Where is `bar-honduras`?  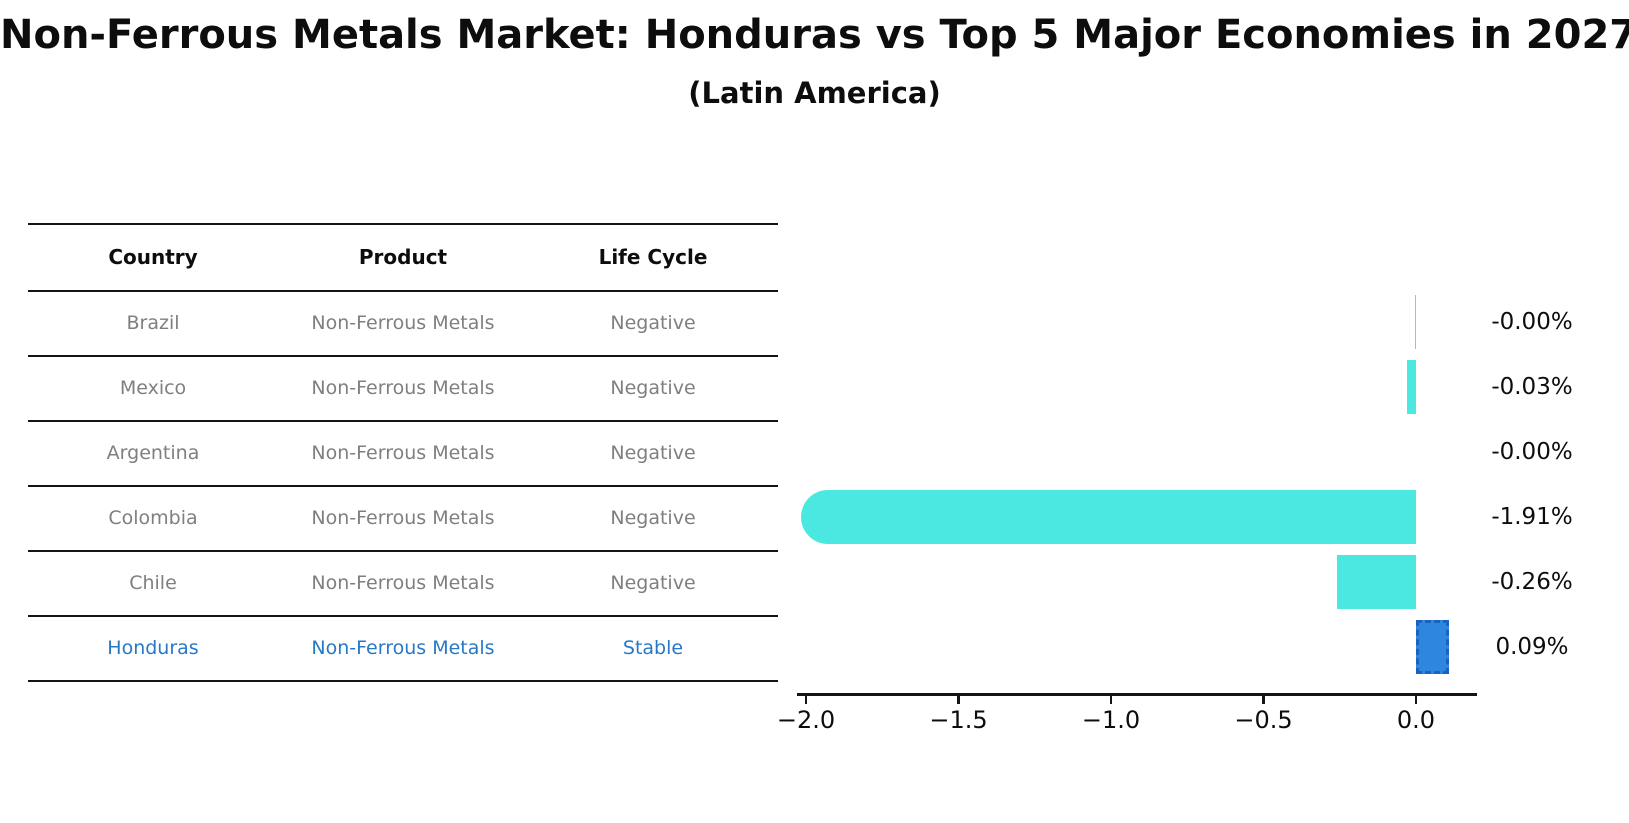
bar-honduras is located at coordinates (1433, 647).